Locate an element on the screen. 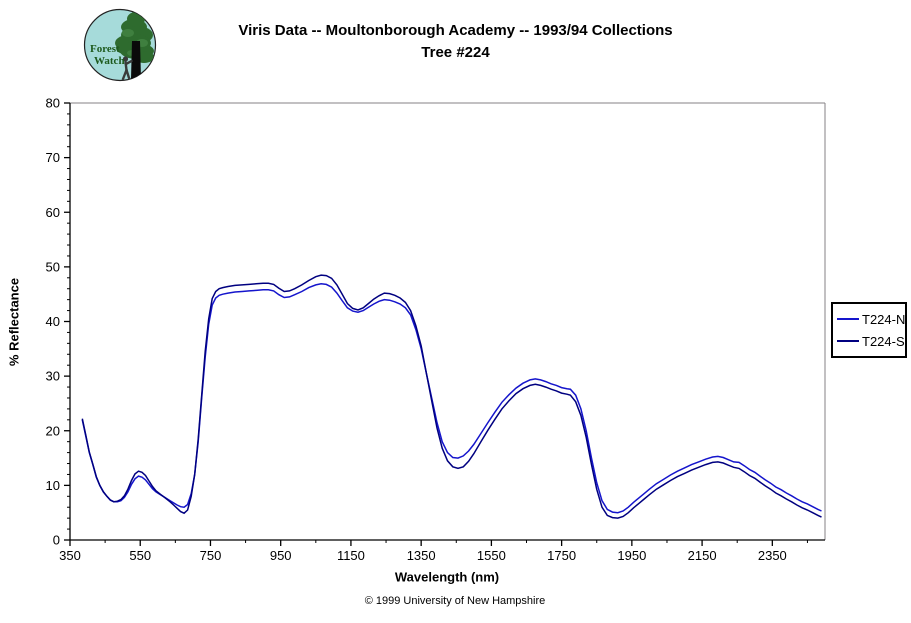  forest-watch-logo: Forest Watch is located at coordinates (120, 45).